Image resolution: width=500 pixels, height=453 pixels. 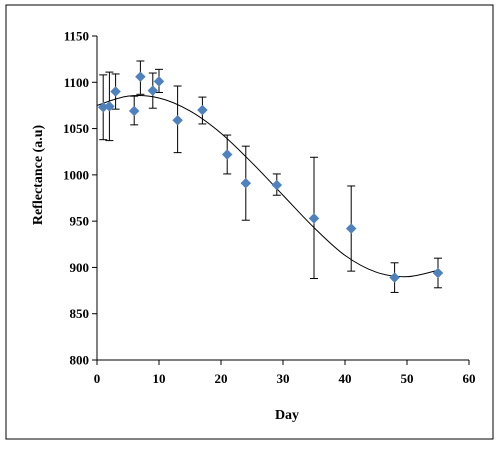 I want to click on x-tick-label: 30, so click(x=283, y=378).